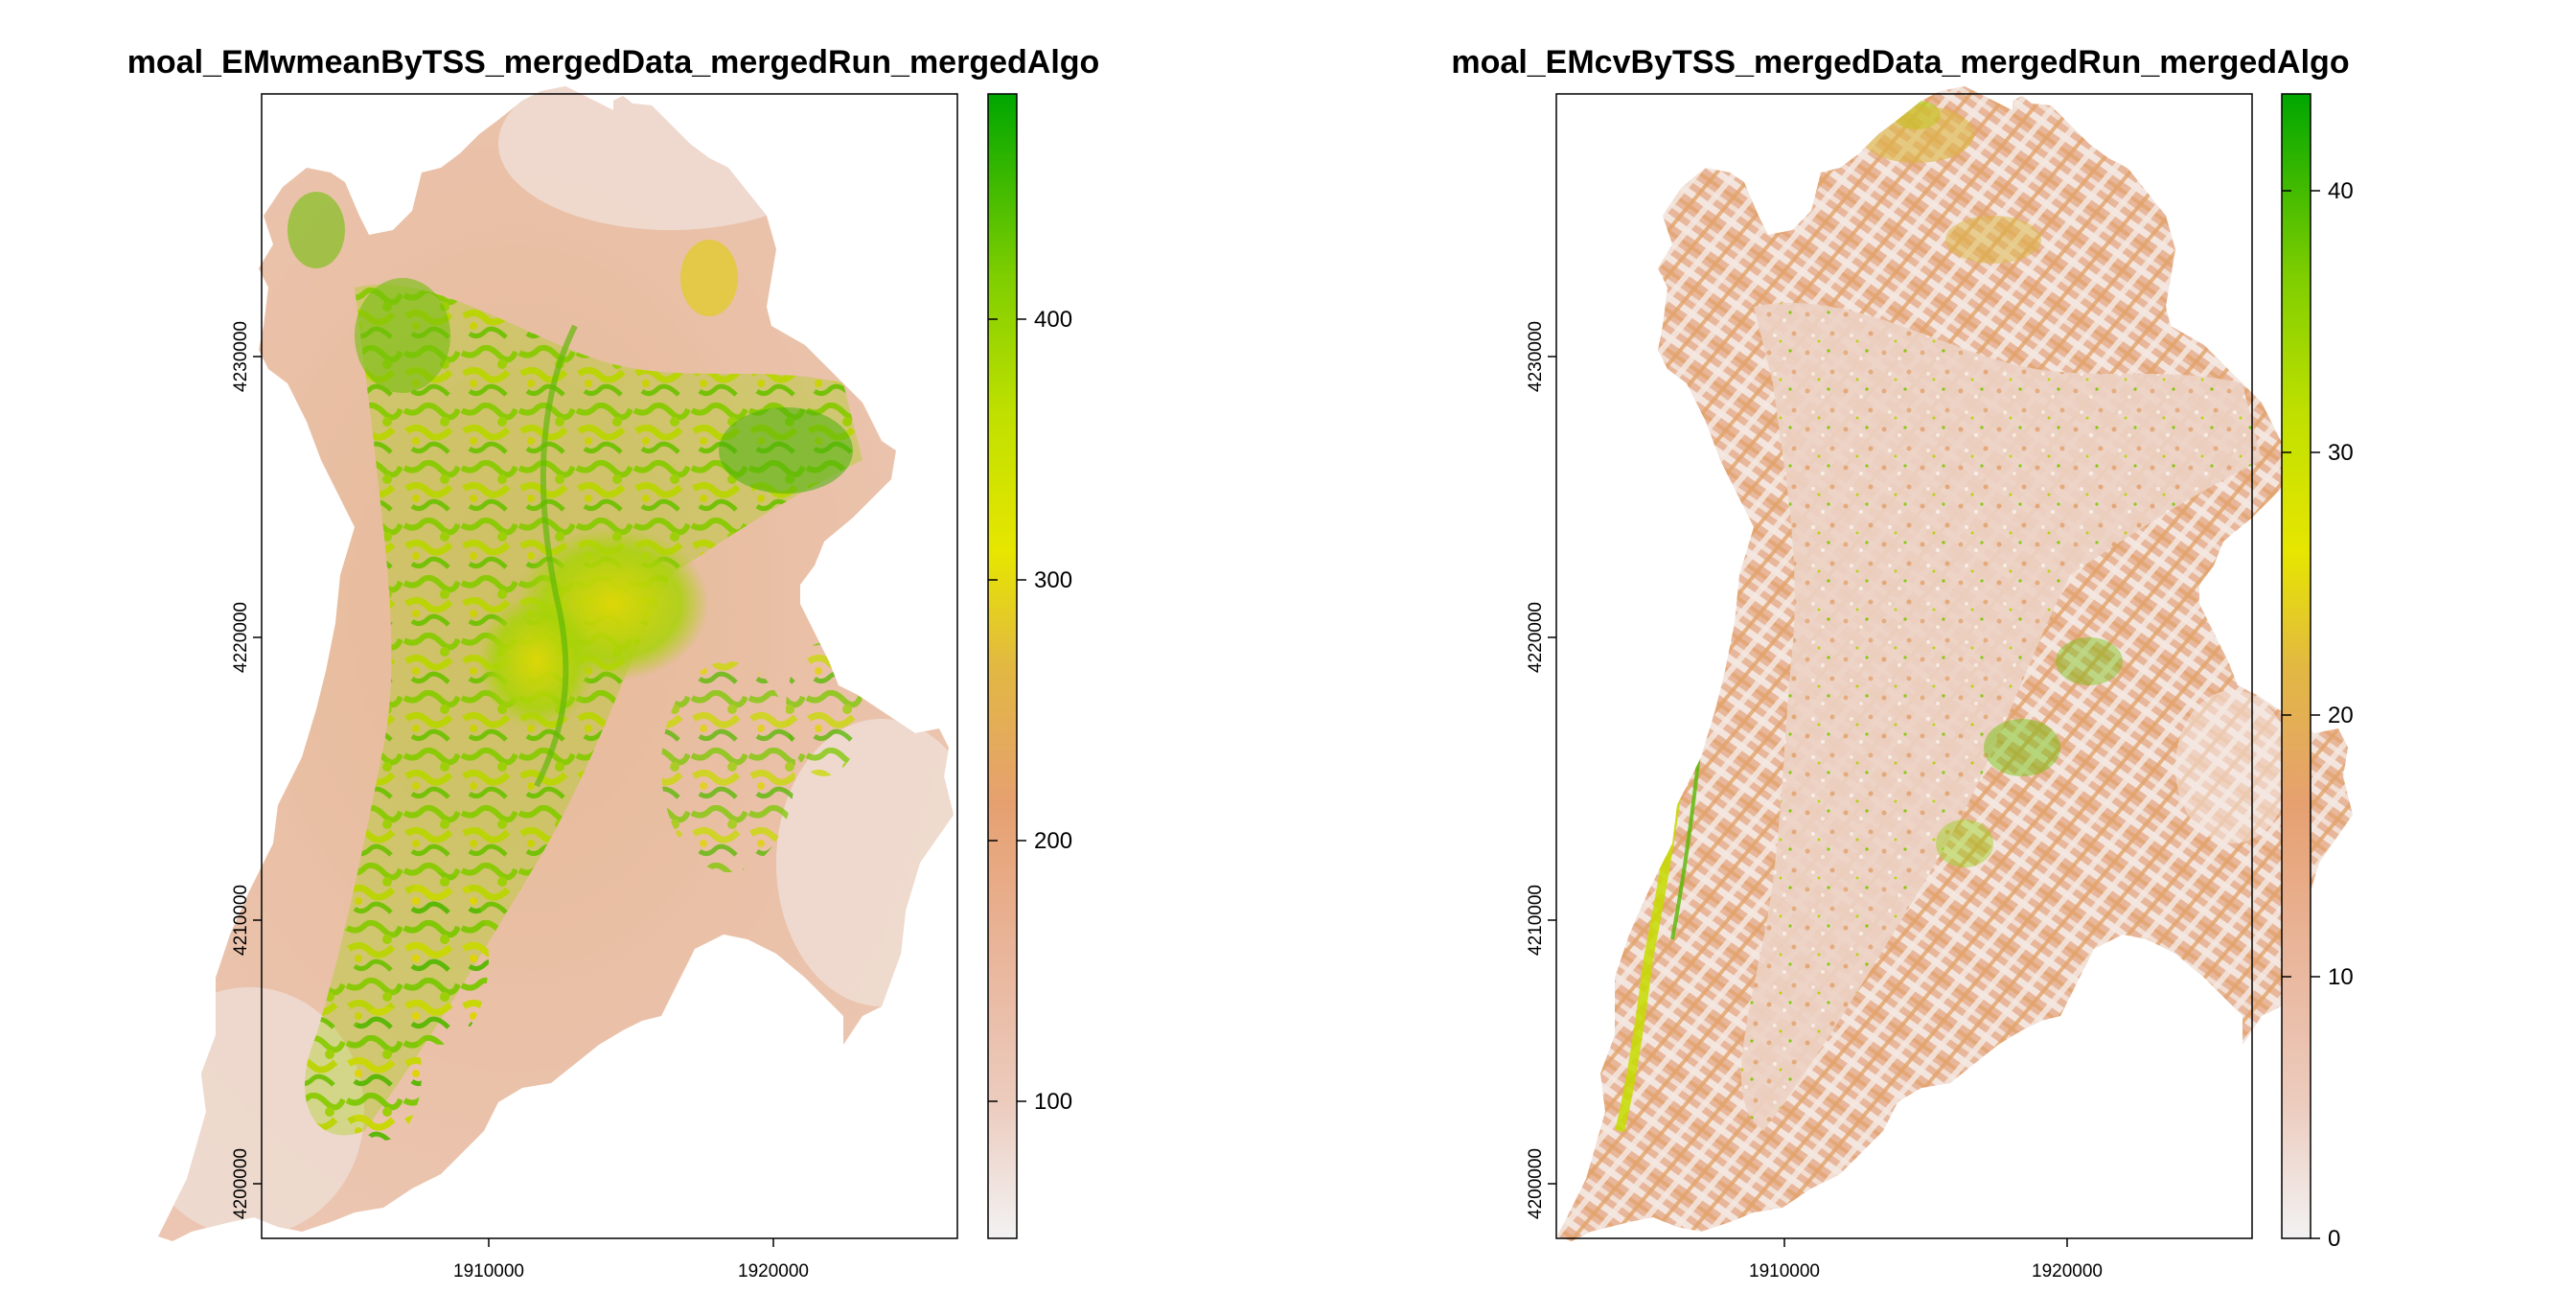 The image size is (2576, 1293). What do you see at coordinates (1053, 580) in the screenshot?
I see `legend-tick-label: 300` at bounding box center [1053, 580].